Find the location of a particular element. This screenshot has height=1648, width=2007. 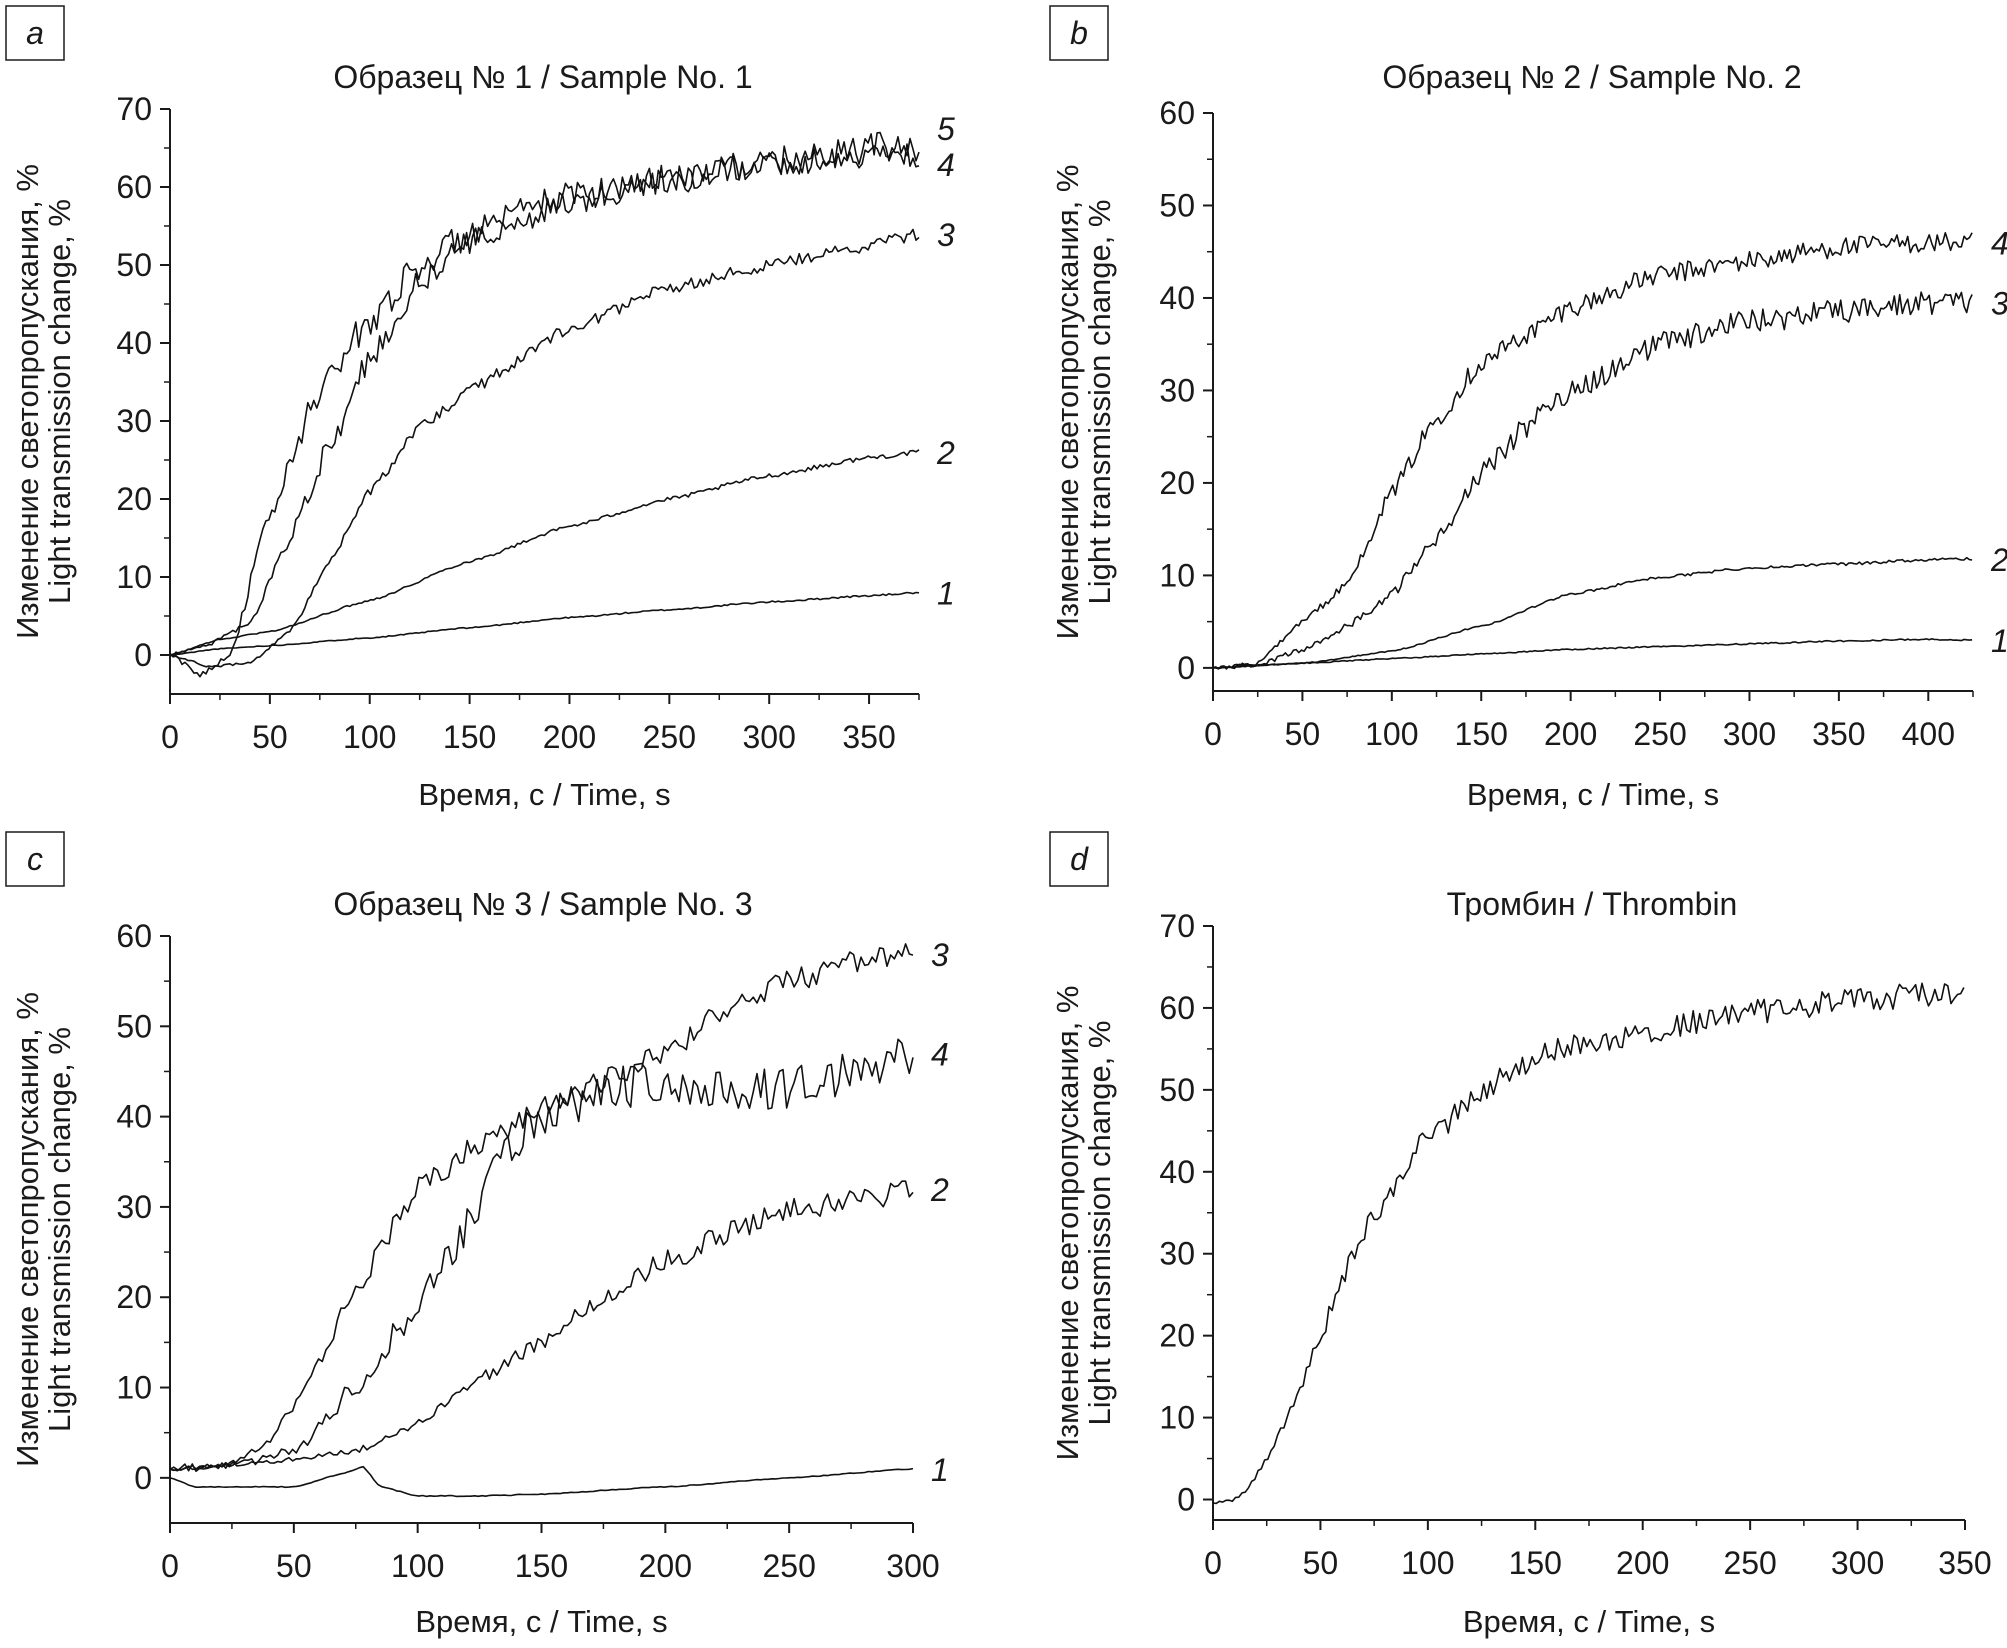

panel-letter: a is located at coordinates (35, 33).